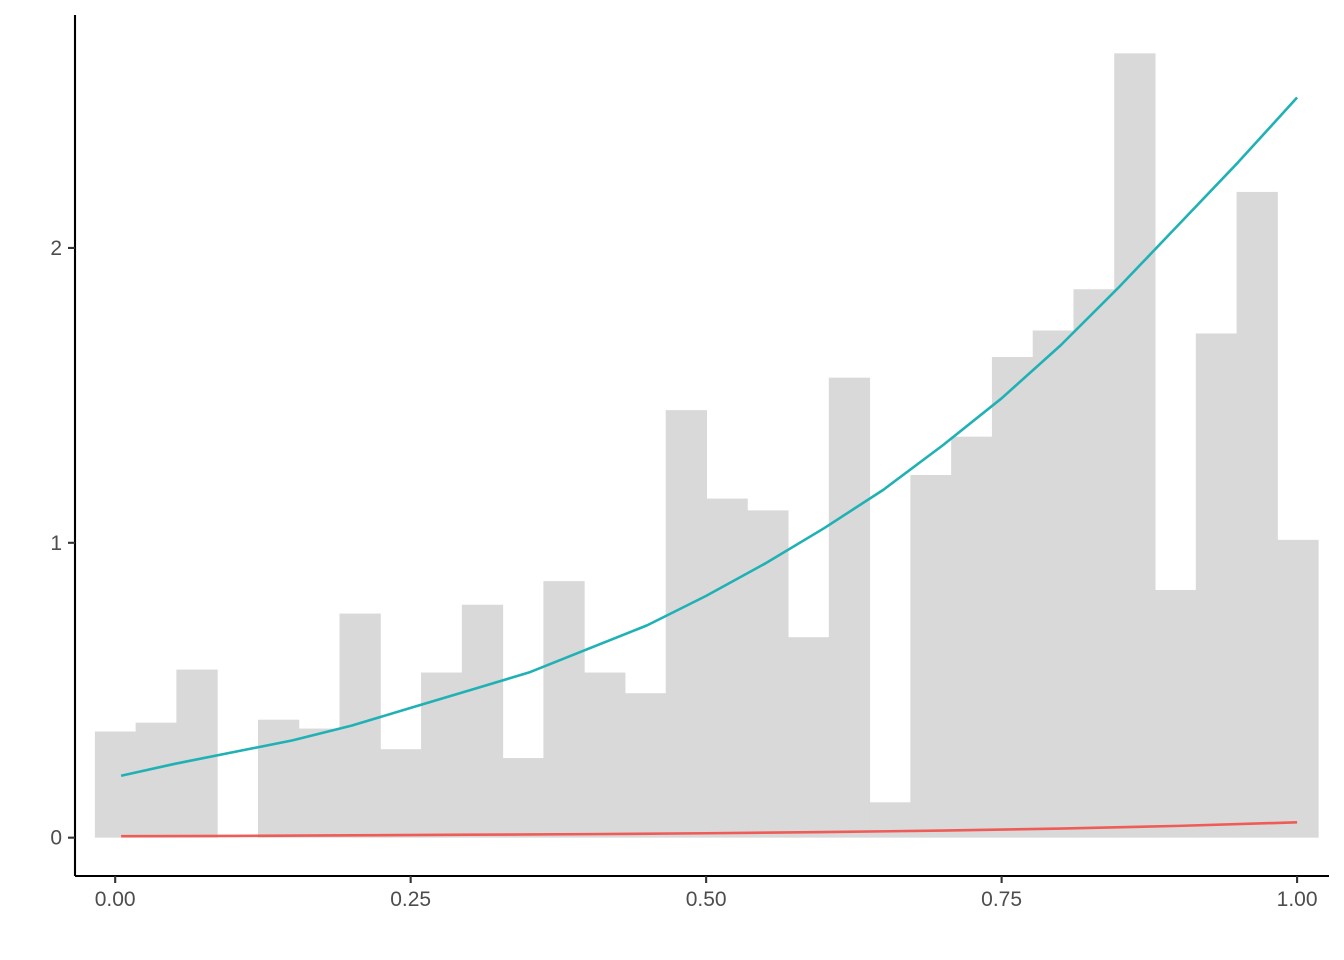  I want to click on red-density-curve, so click(709, 829).